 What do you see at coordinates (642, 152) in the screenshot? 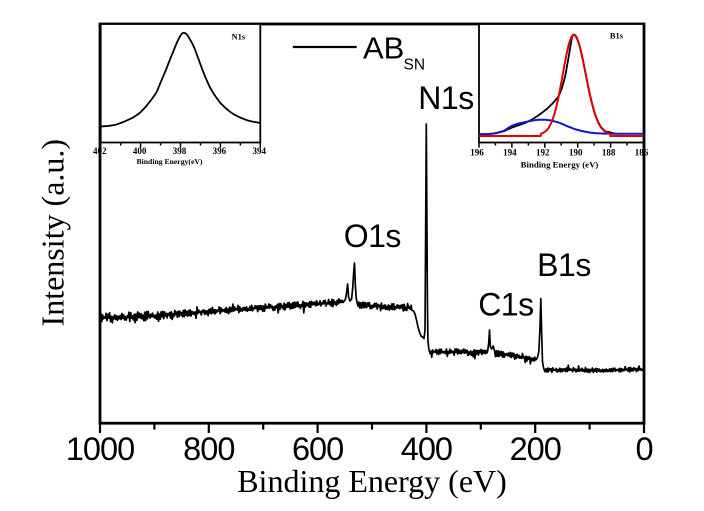
I see `svg-text: 186` at bounding box center [642, 152].